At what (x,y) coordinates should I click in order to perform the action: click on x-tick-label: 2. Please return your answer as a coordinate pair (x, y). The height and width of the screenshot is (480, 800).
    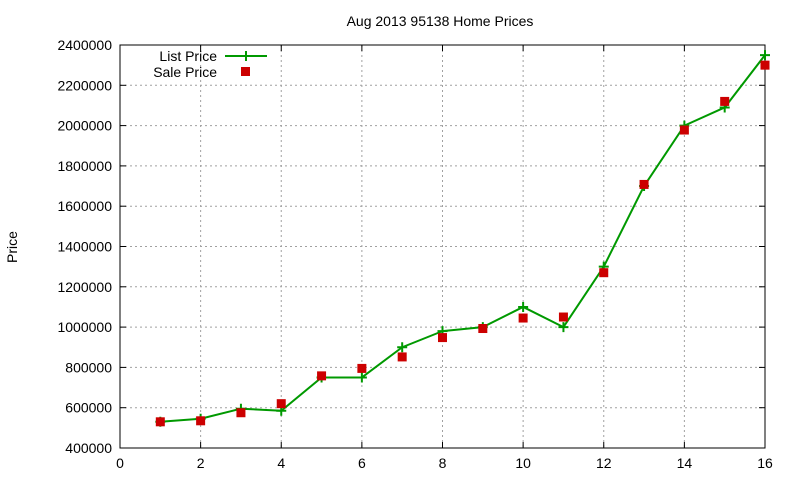
    Looking at the image, I should click on (201, 463).